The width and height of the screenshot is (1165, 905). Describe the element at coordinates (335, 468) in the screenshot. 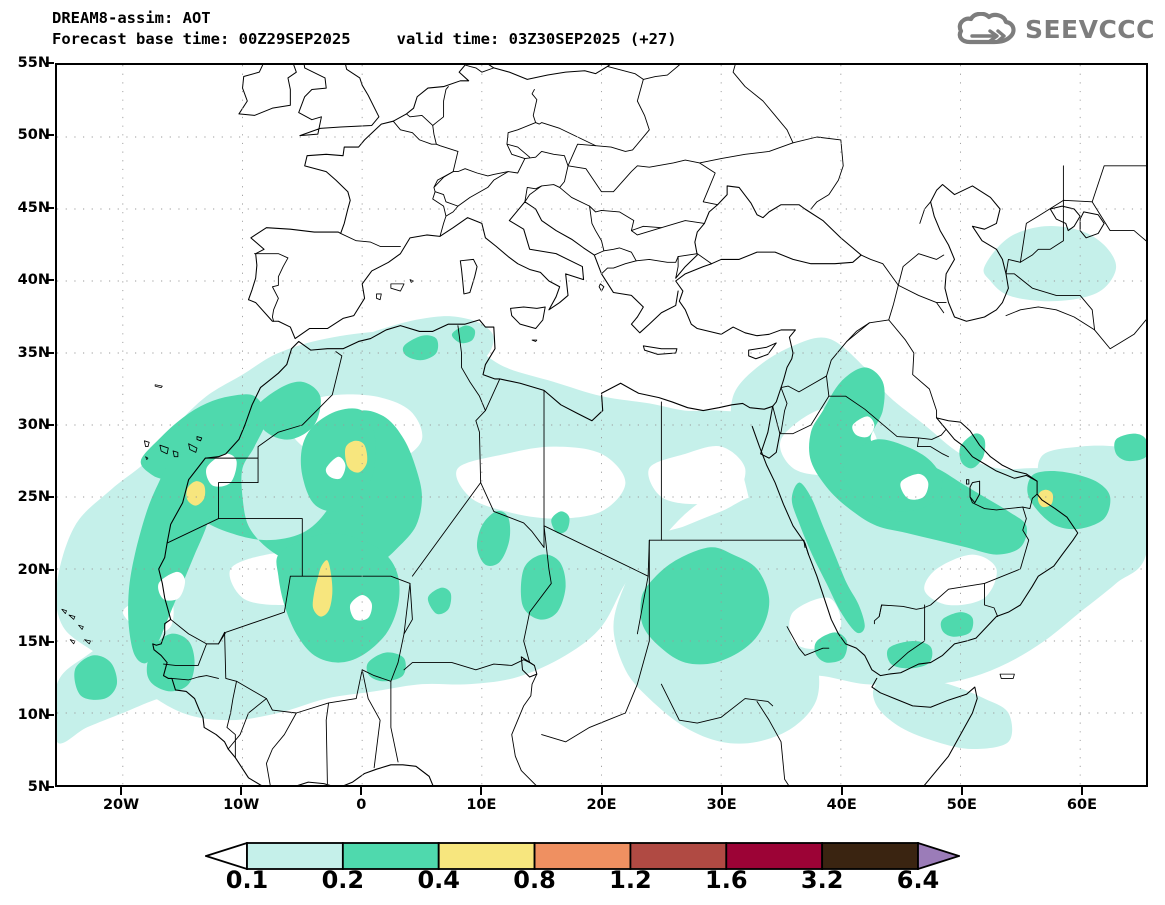

I see `hole-teal-algeria` at that location.